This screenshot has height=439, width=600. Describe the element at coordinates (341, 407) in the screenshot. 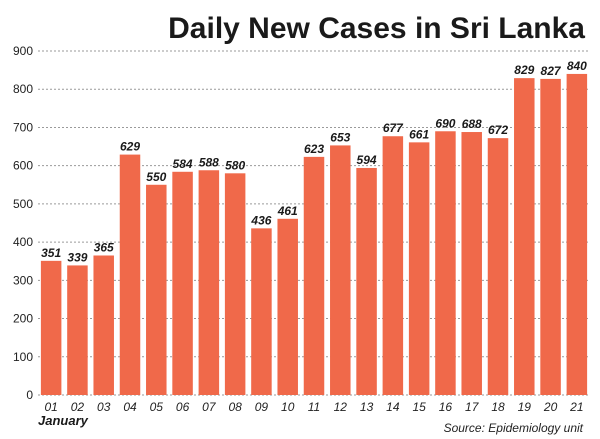

I see `x-tick-label: 12` at that location.